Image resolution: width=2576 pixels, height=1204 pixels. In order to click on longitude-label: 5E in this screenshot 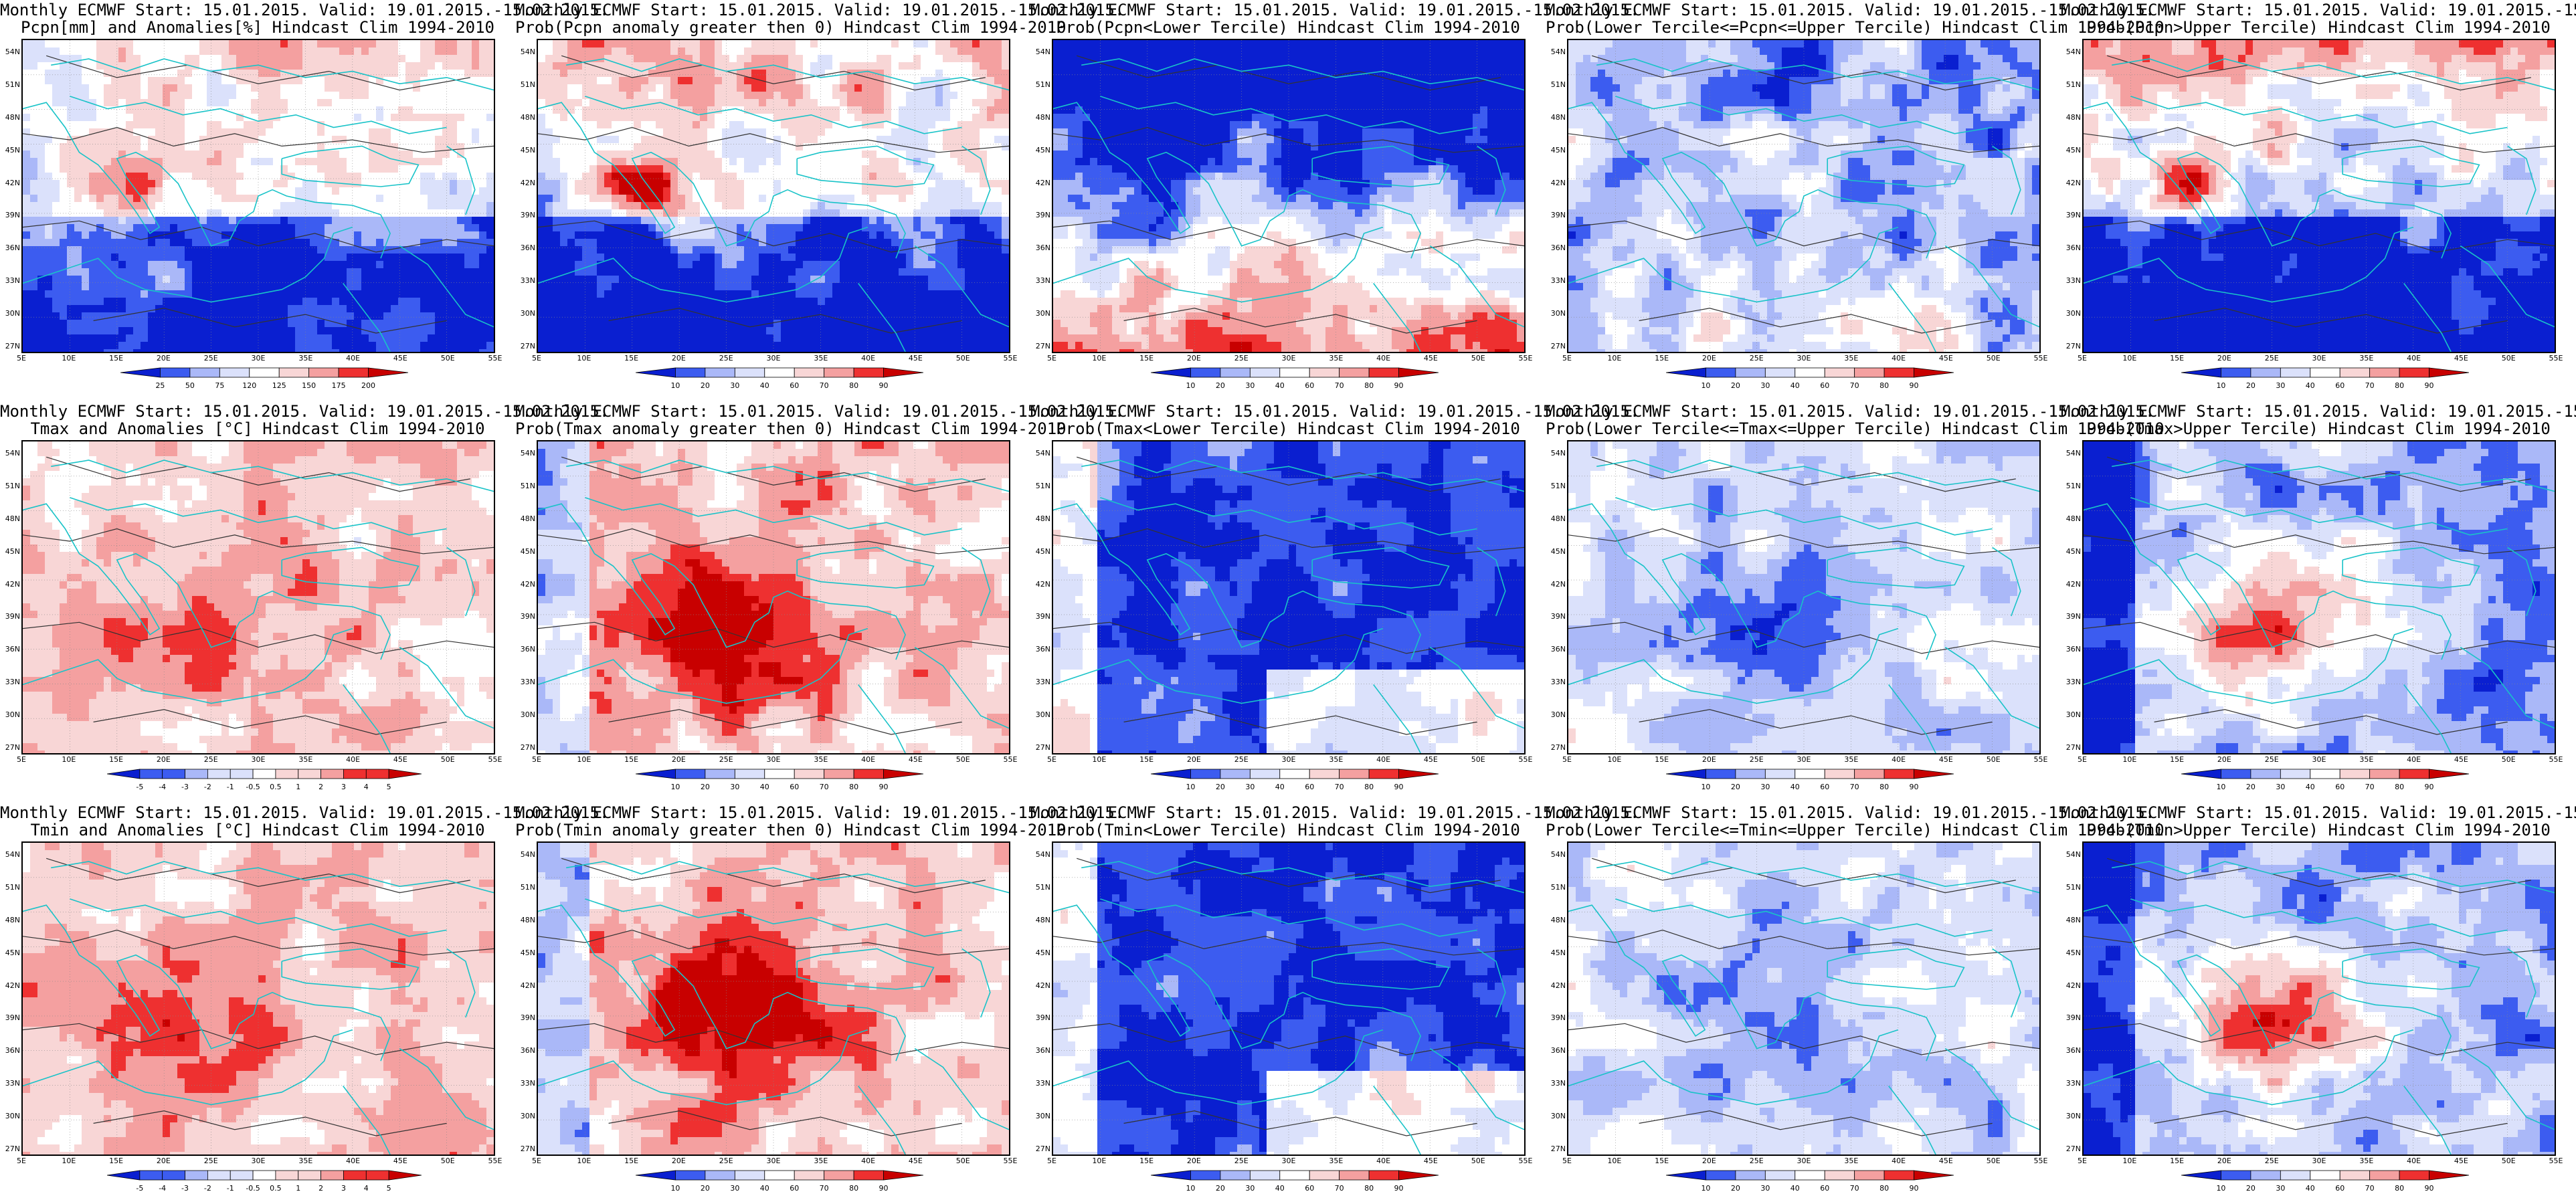, I will do `click(2082, 359)`.